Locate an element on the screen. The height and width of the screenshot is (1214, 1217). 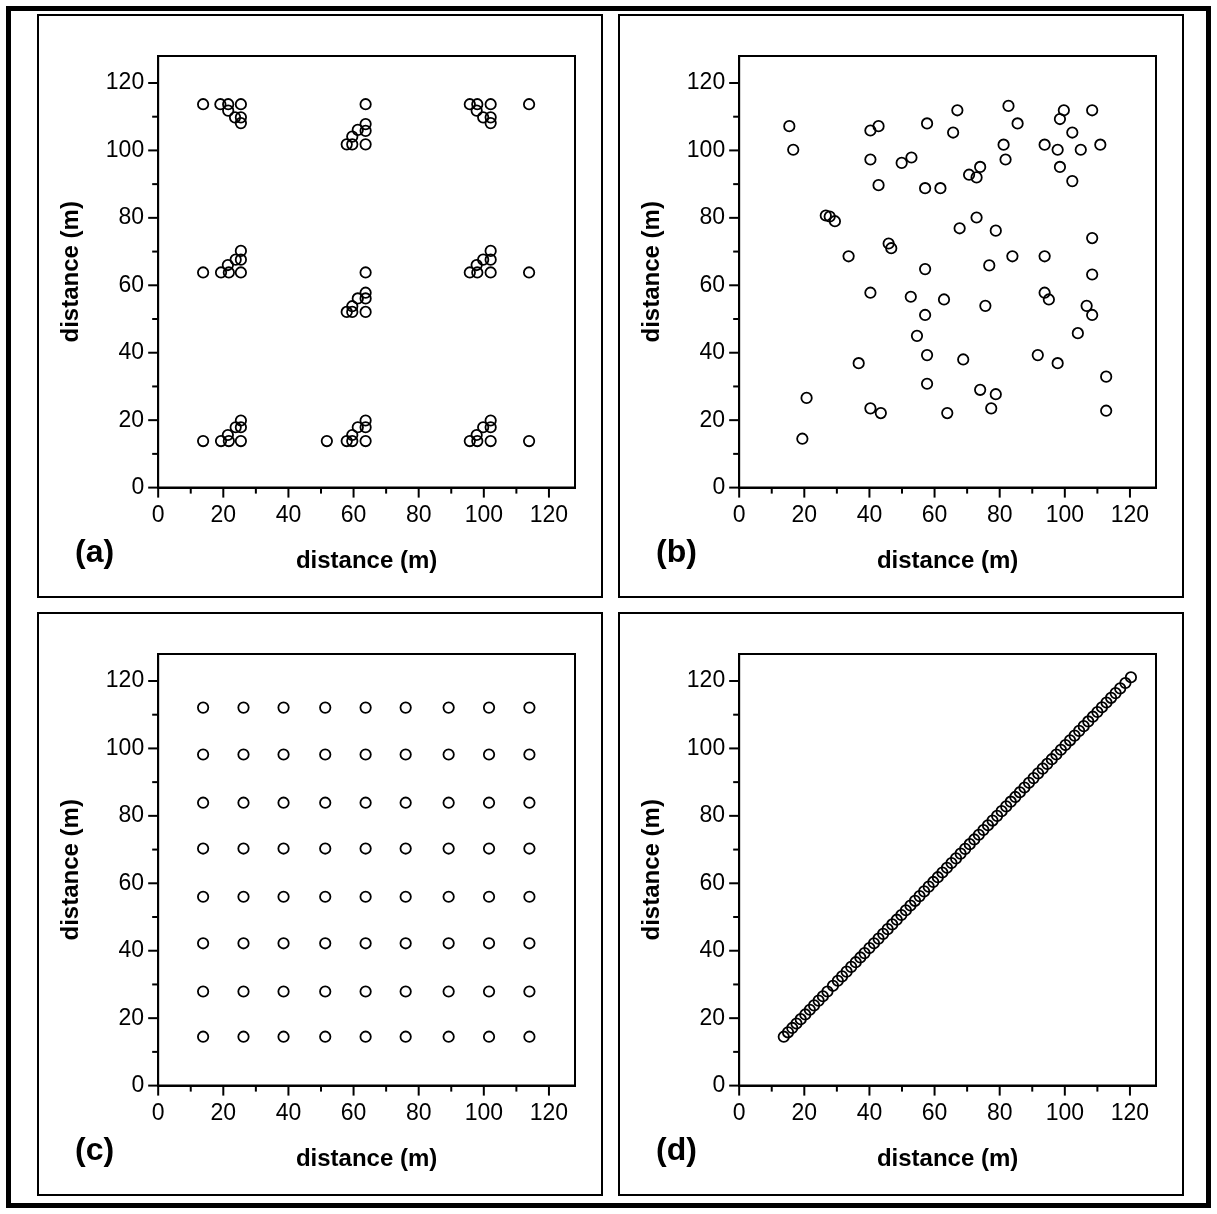
text: (d) is located at coordinates (676, 1149).